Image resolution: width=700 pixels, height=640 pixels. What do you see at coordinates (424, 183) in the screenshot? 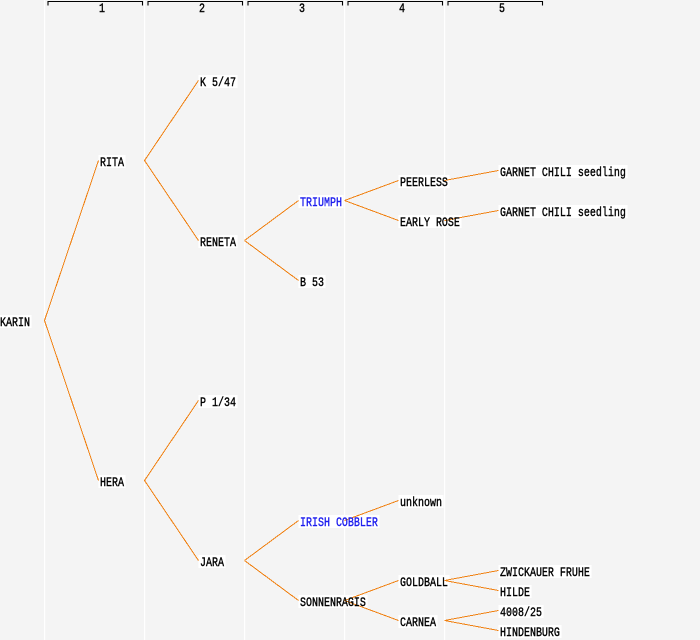
I see `svg-text: PEERLESS` at bounding box center [424, 183].